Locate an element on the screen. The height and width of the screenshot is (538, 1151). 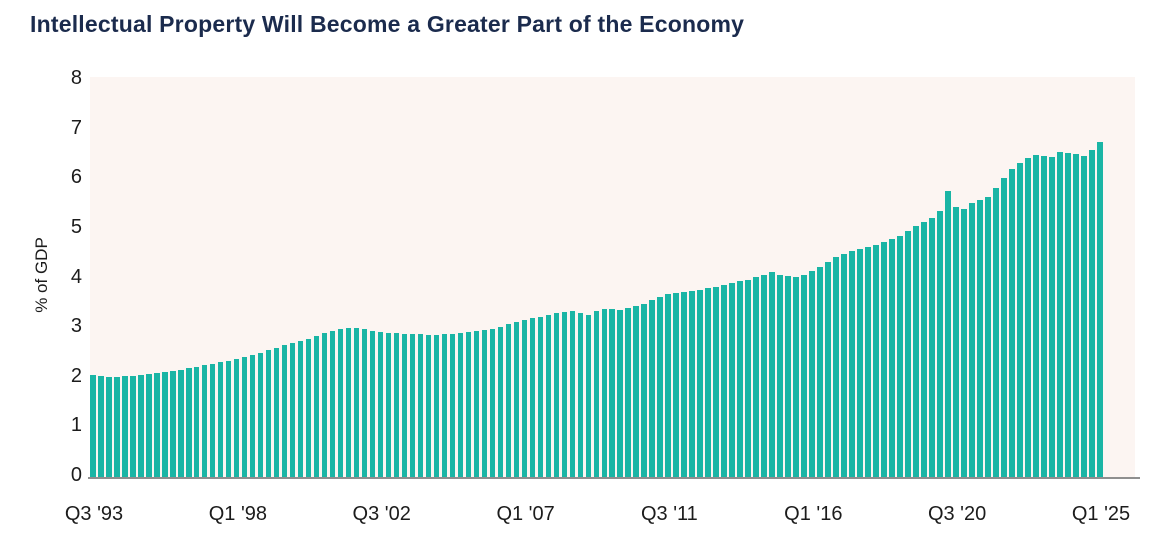
y-tick-label: 1 is located at coordinates (76, 425).